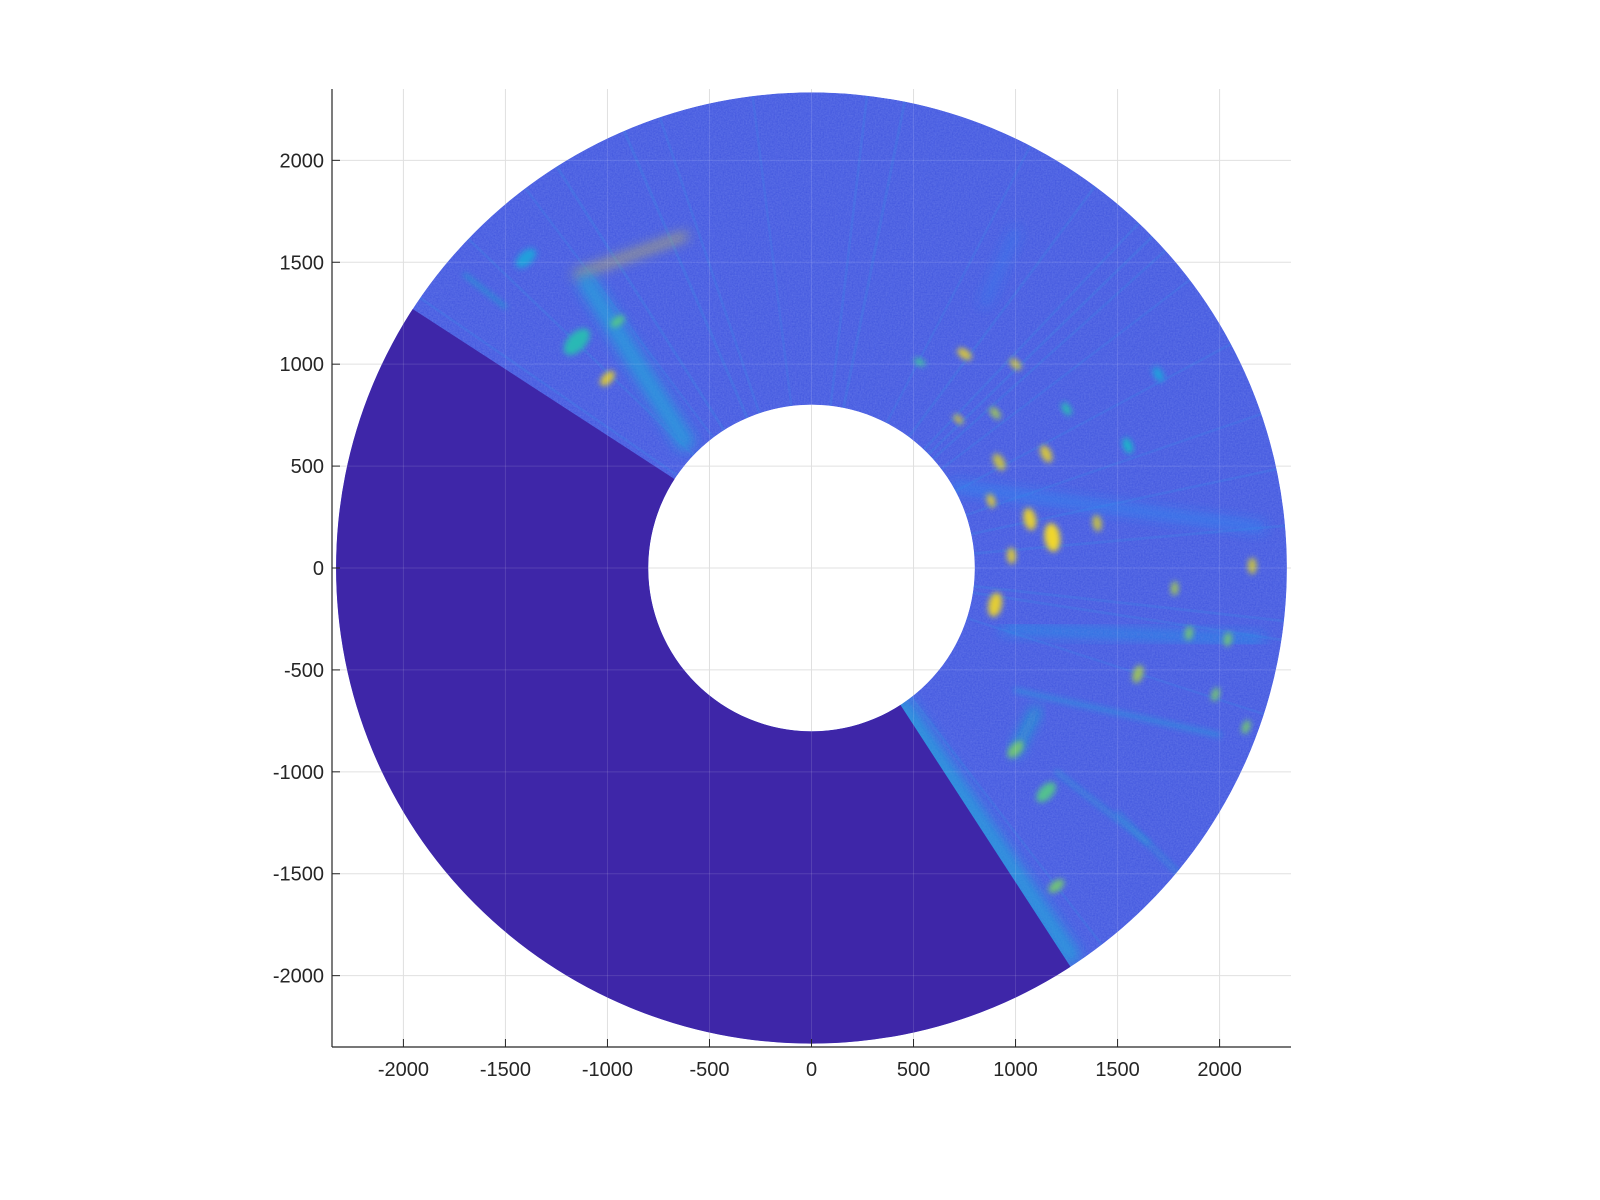 The width and height of the screenshot is (1600, 1200). Describe the element at coordinates (709, 1070) in the screenshot. I see `x-tick-label: -500` at that location.